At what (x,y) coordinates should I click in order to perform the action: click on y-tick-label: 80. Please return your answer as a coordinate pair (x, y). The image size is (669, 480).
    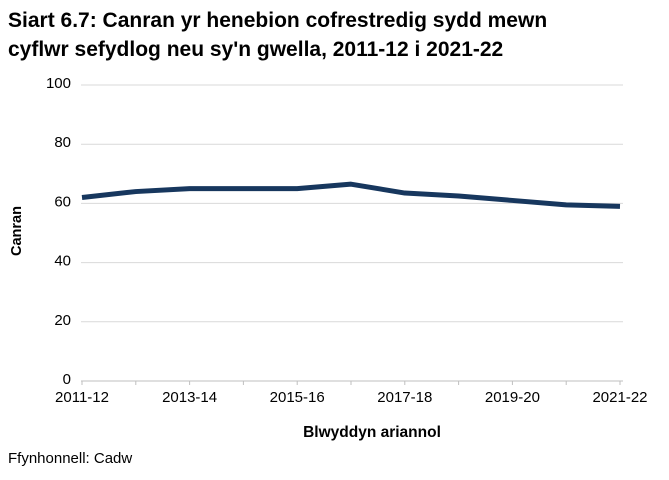
    Looking at the image, I should click on (62, 142).